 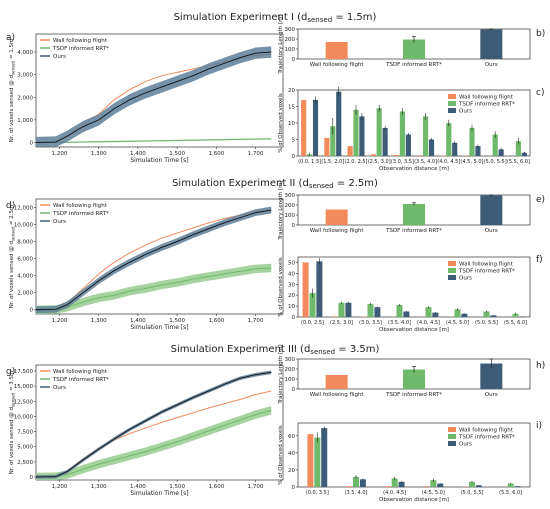 I want to click on y-tick-label: 4,000, so click(x=25, y=277).